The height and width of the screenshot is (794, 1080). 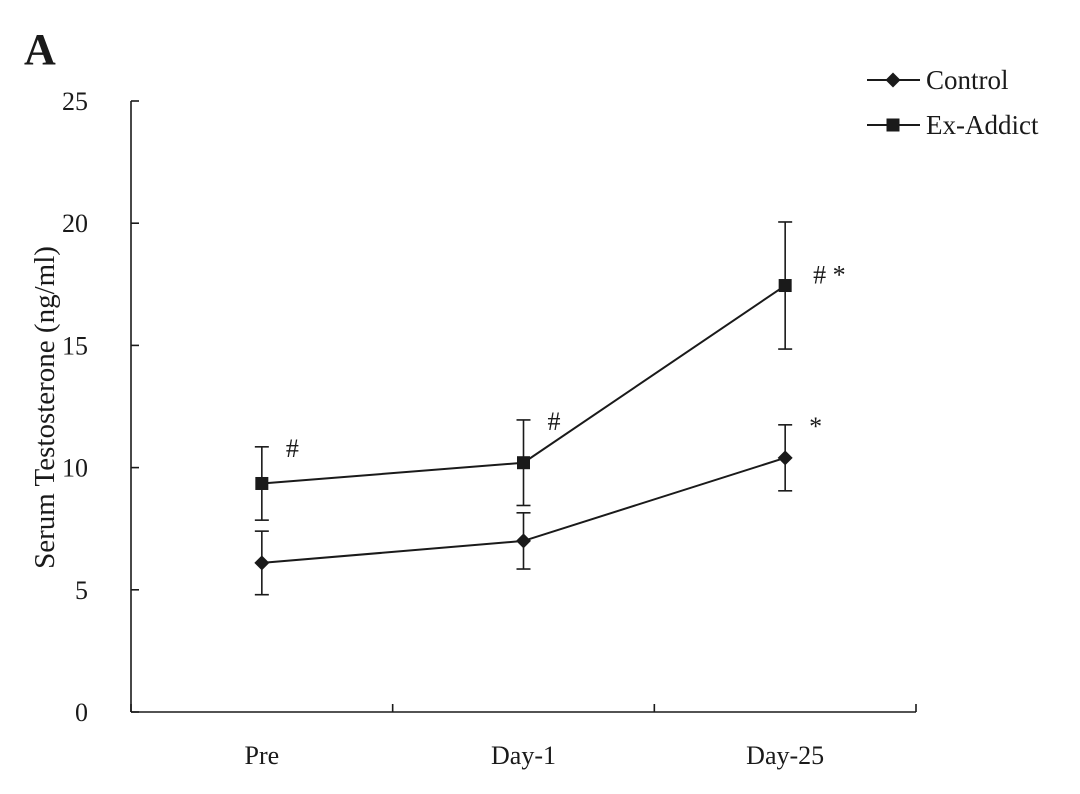 I want to click on legend-item-ex-addict: Ex-Addict, so click(x=953, y=125).